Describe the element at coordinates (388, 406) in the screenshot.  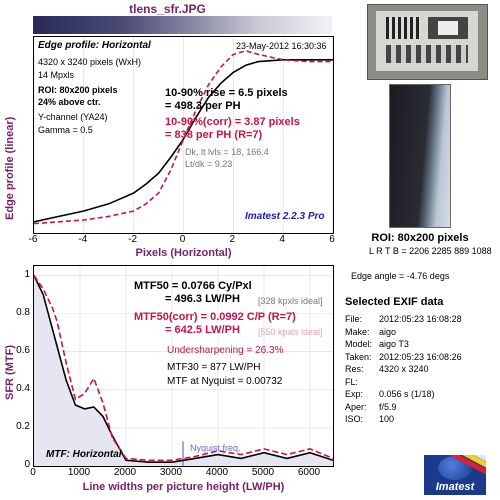
I see `exif-value: f/5.9` at that location.